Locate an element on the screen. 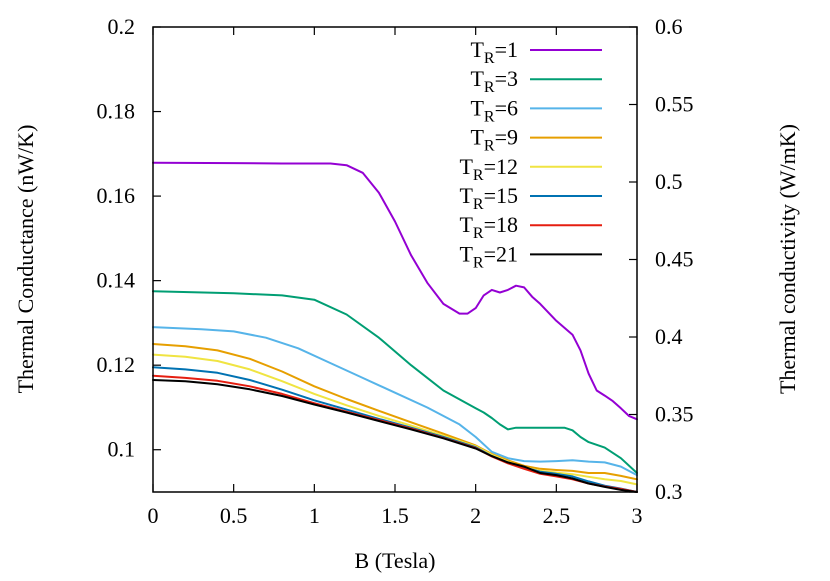 This screenshot has height=581, width=830. legend-label: TR=3 is located at coordinates (494, 81).